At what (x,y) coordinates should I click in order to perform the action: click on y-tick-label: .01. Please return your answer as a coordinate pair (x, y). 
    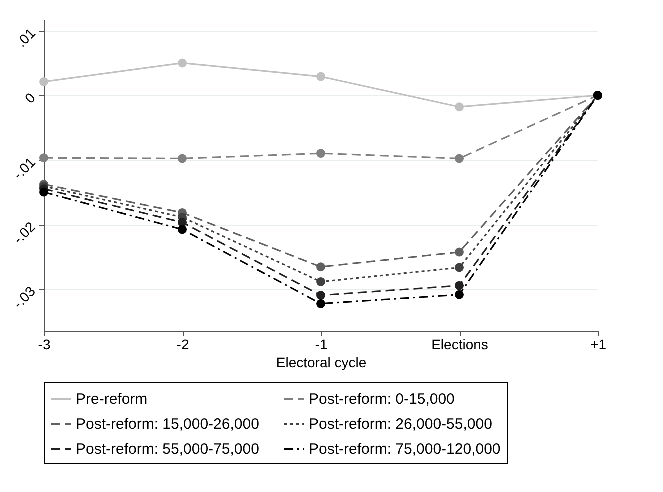
    Looking at the image, I should click on (26, 37).